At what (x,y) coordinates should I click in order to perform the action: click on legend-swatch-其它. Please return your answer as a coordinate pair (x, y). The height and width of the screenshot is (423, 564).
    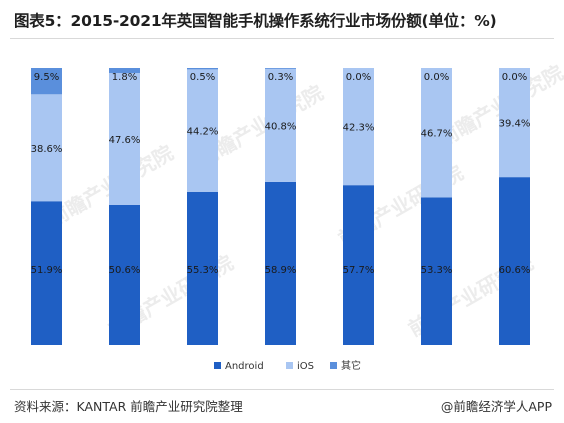
    Looking at the image, I should click on (333, 365).